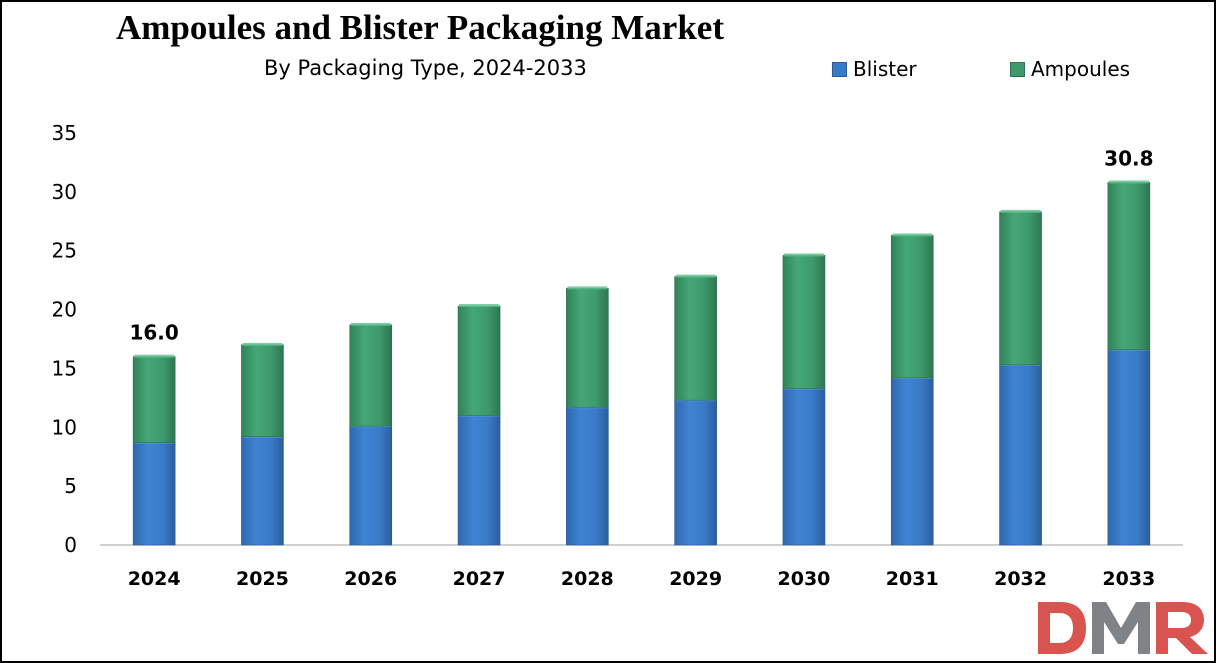 This screenshot has height=663, width=1216. I want to click on bar-ampoules-2030, so click(804, 322).